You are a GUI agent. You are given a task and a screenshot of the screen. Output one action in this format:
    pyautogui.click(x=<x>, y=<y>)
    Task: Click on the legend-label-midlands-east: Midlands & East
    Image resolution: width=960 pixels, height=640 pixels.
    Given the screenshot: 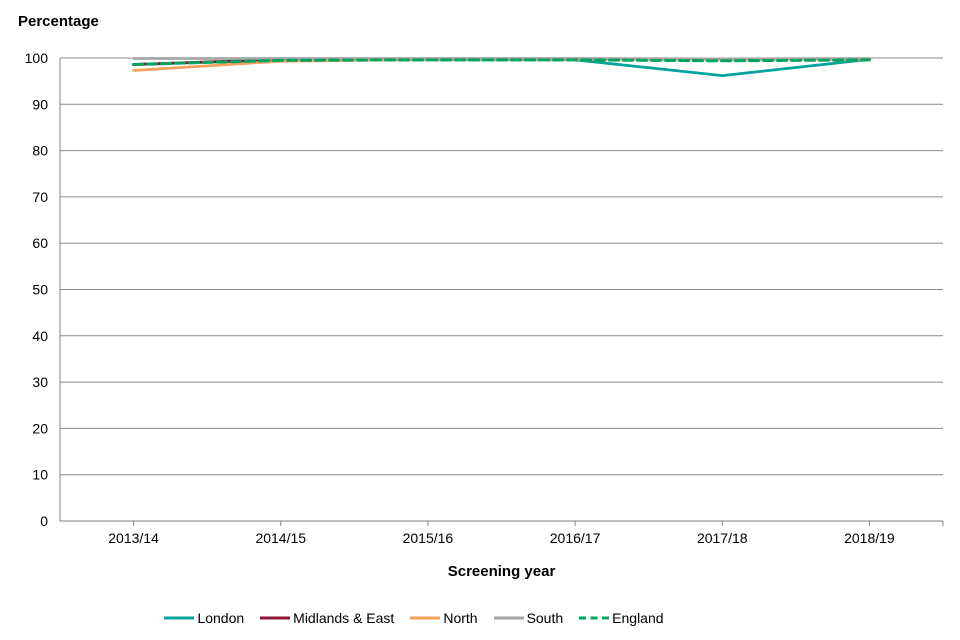 What is the action you would take?
    pyautogui.click(x=344, y=618)
    